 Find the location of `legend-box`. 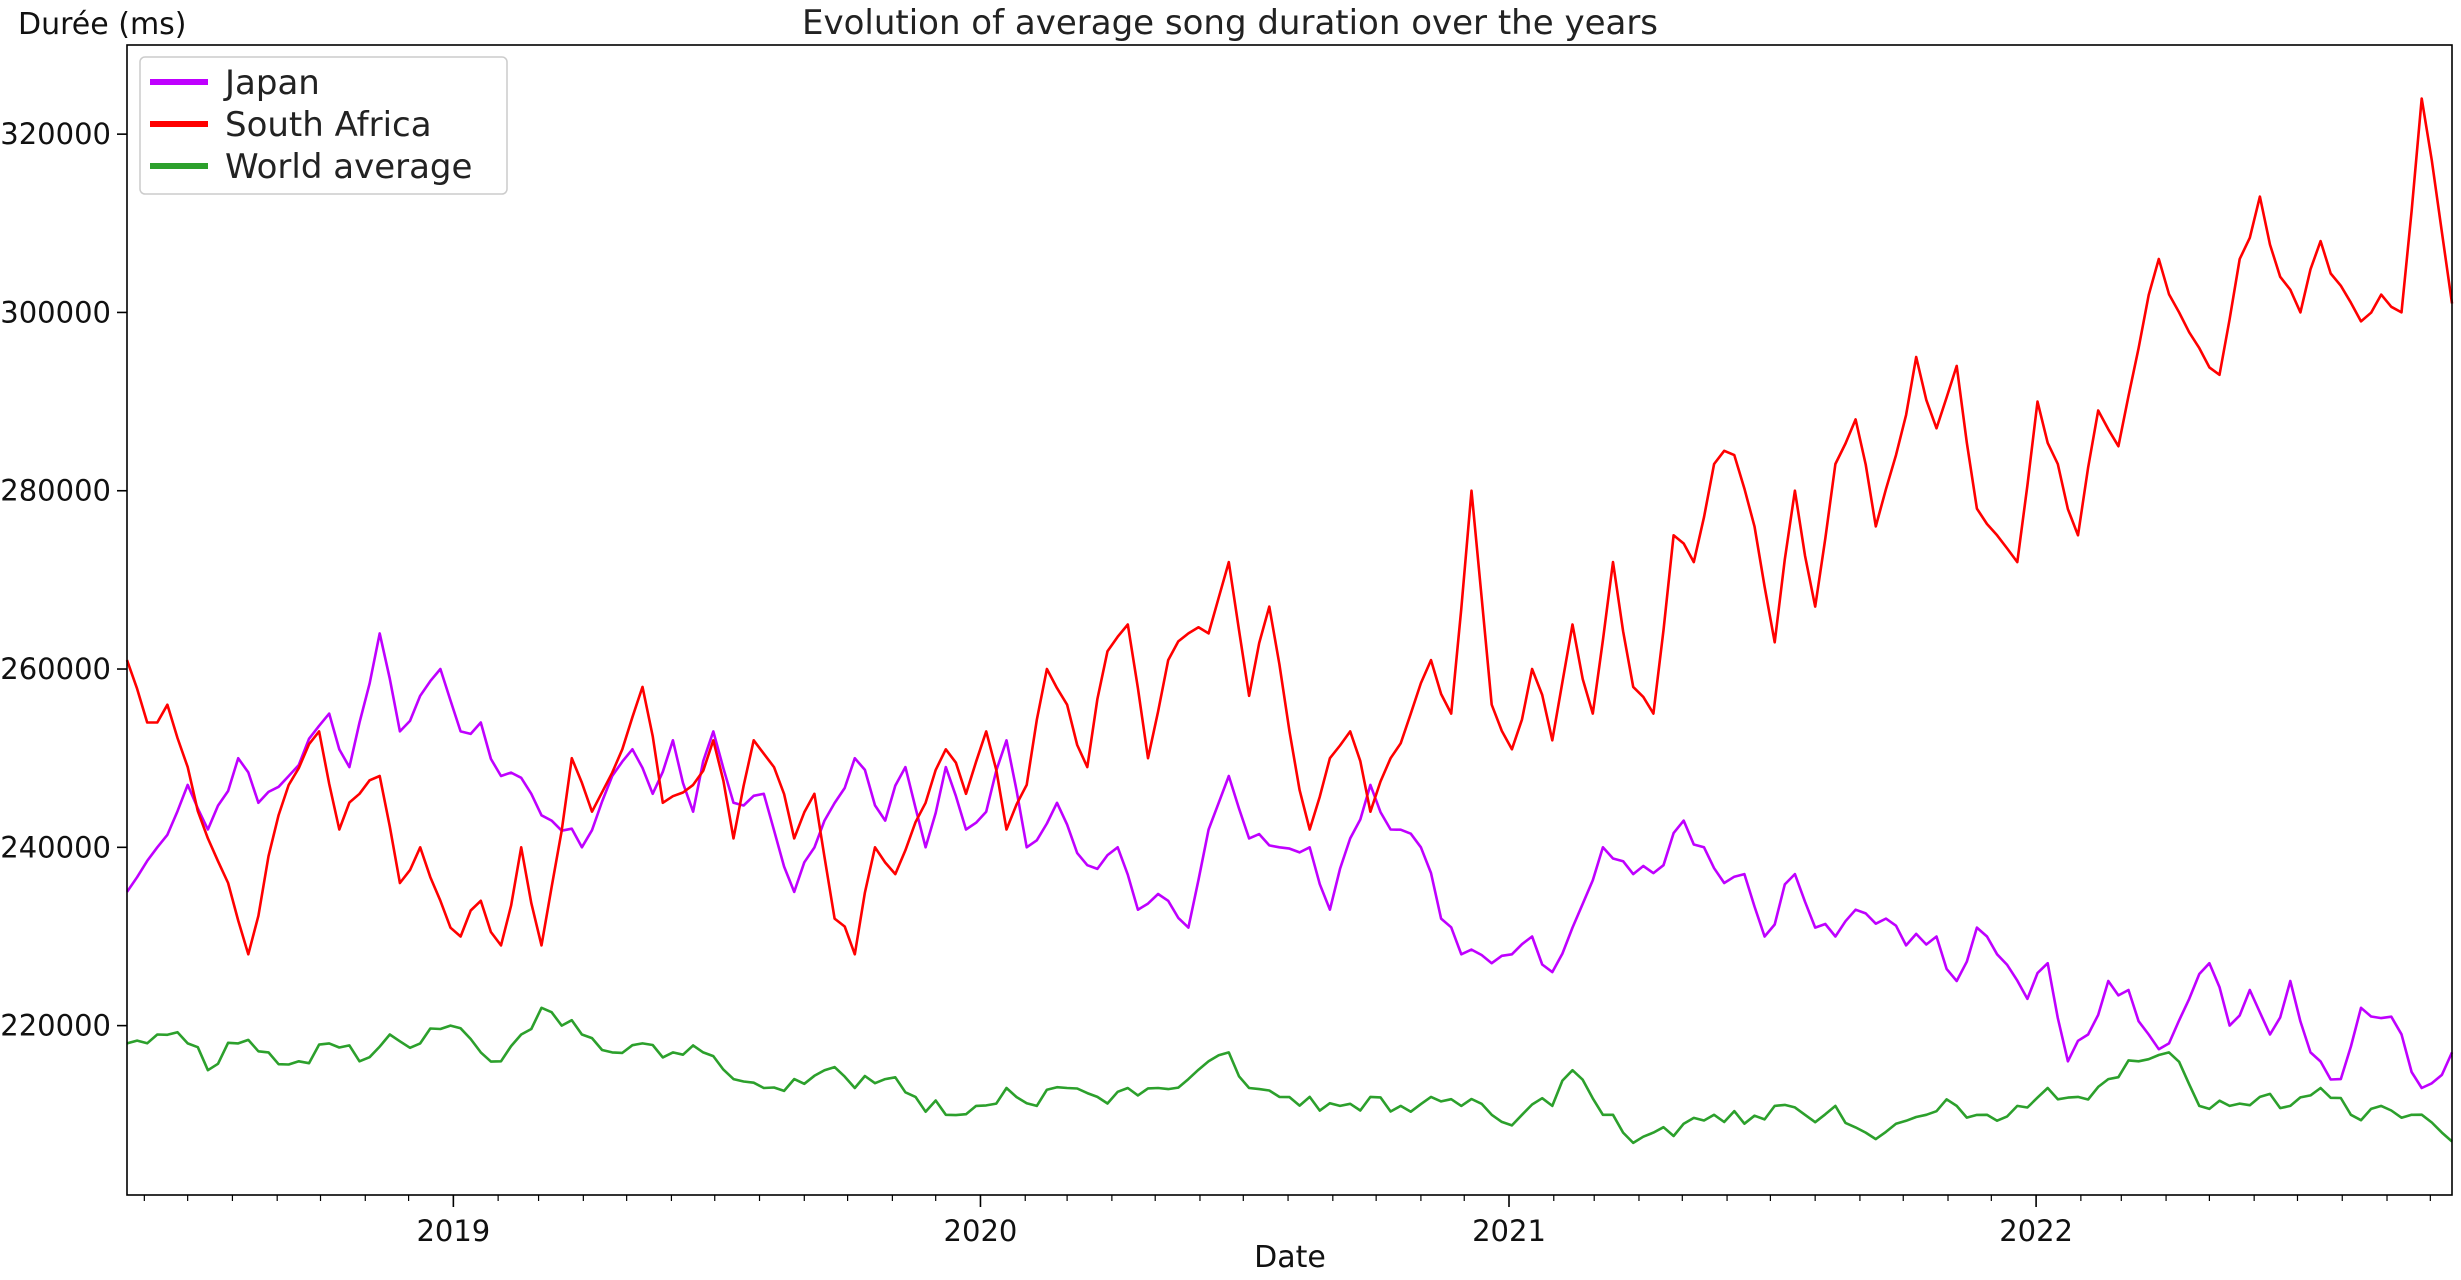

legend-box is located at coordinates (323, 125).